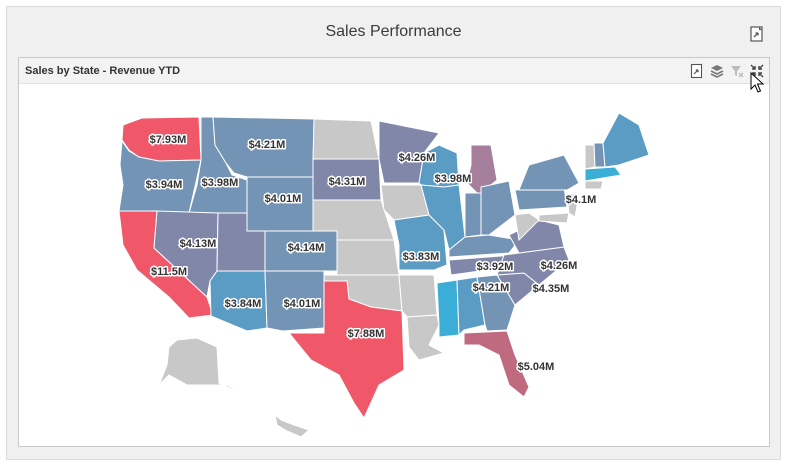  Describe the element at coordinates (306, 248) in the screenshot. I see `state-value-label-co: $4.14M` at that location.